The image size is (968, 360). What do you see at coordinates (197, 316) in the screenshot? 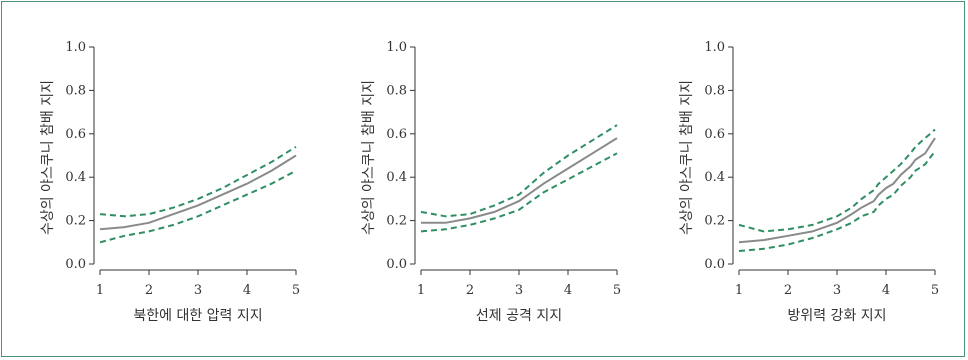
I see `x-axis-label: 북한에 대한 압력 지지` at bounding box center [197, 316].